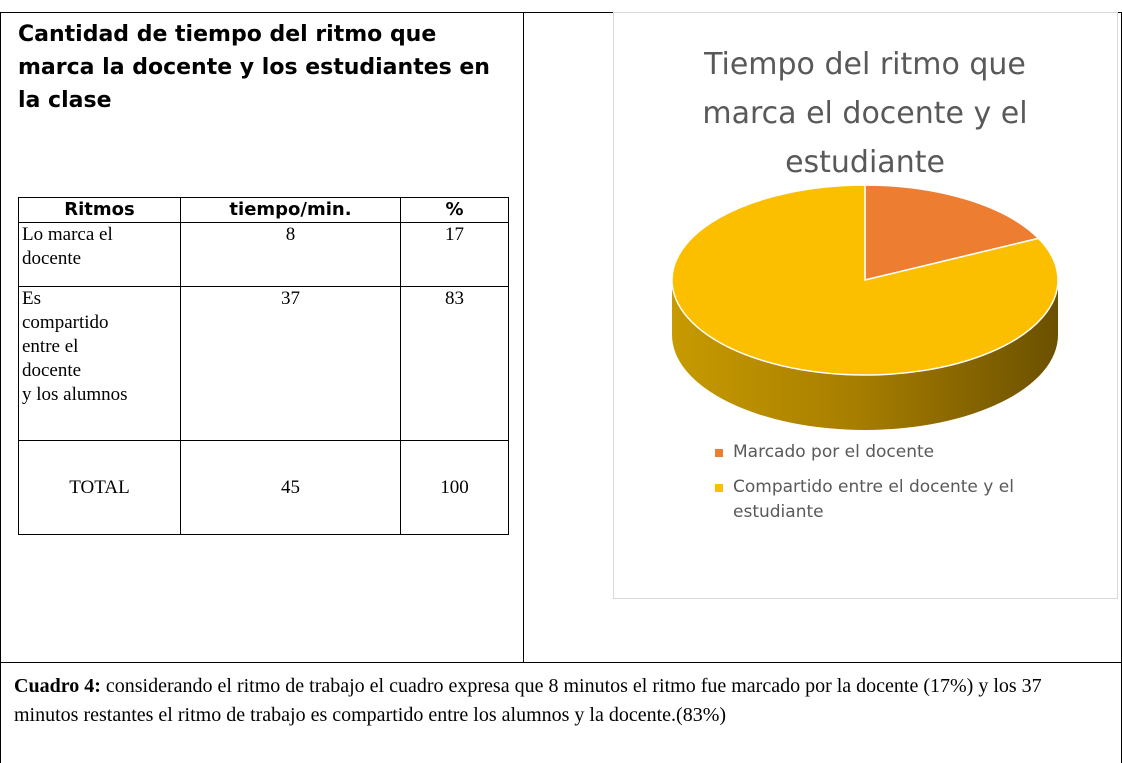 This screenshot has width=1122, height=763. What do you see at coordinates (290, 487) in the screenshot?
I see `cell: 45` at bounding box center [290, 487].